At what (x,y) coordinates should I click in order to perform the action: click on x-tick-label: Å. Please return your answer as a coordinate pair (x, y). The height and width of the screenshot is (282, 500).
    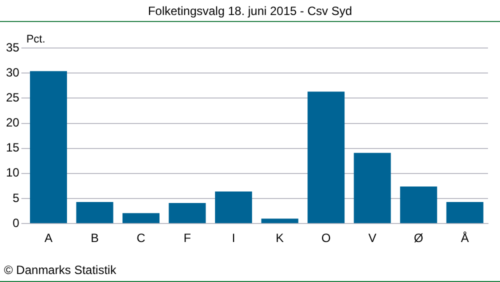
    Looking at the image, I should click on (464, 238).